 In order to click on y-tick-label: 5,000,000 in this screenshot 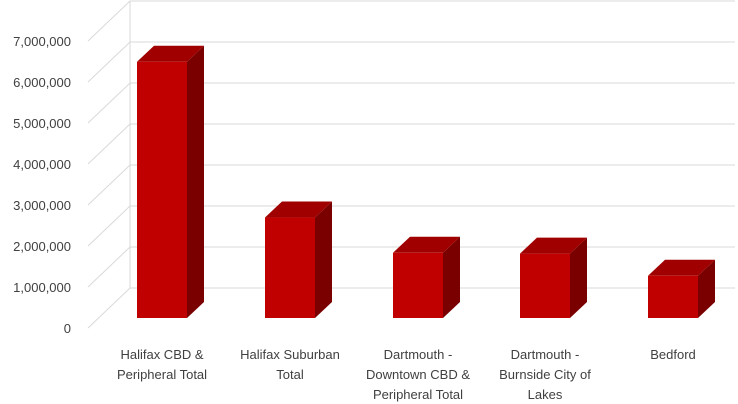, I will do `click(42, 123)`.